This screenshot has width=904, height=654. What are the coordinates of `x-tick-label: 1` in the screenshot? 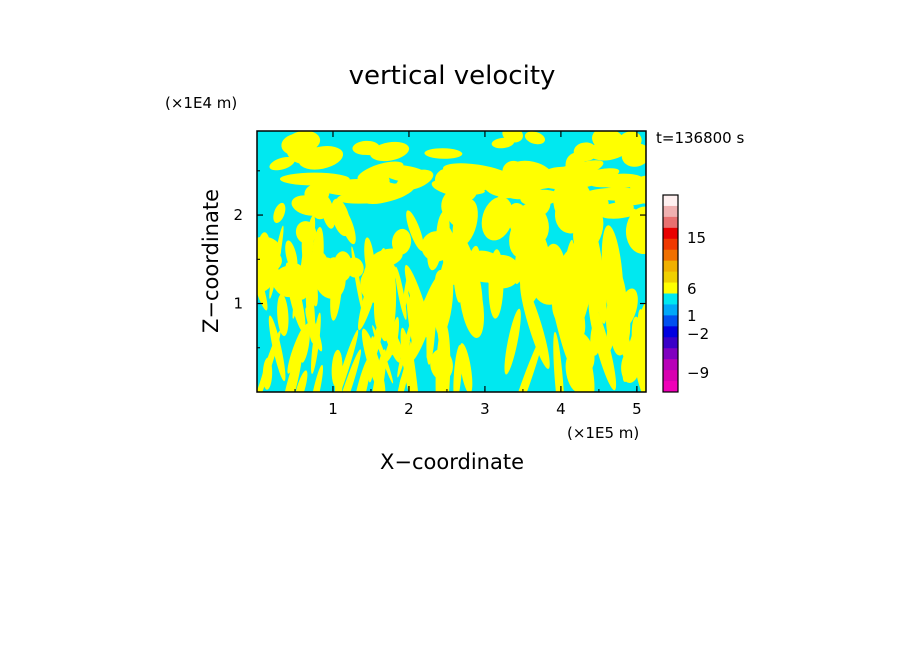 It's located at (333, 409).